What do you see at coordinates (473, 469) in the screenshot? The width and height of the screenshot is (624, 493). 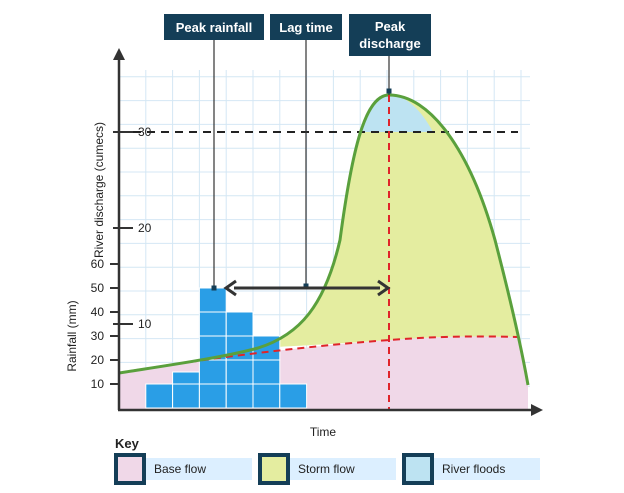 I see `key-item-label: River floods` at bounding box center [473, 469].